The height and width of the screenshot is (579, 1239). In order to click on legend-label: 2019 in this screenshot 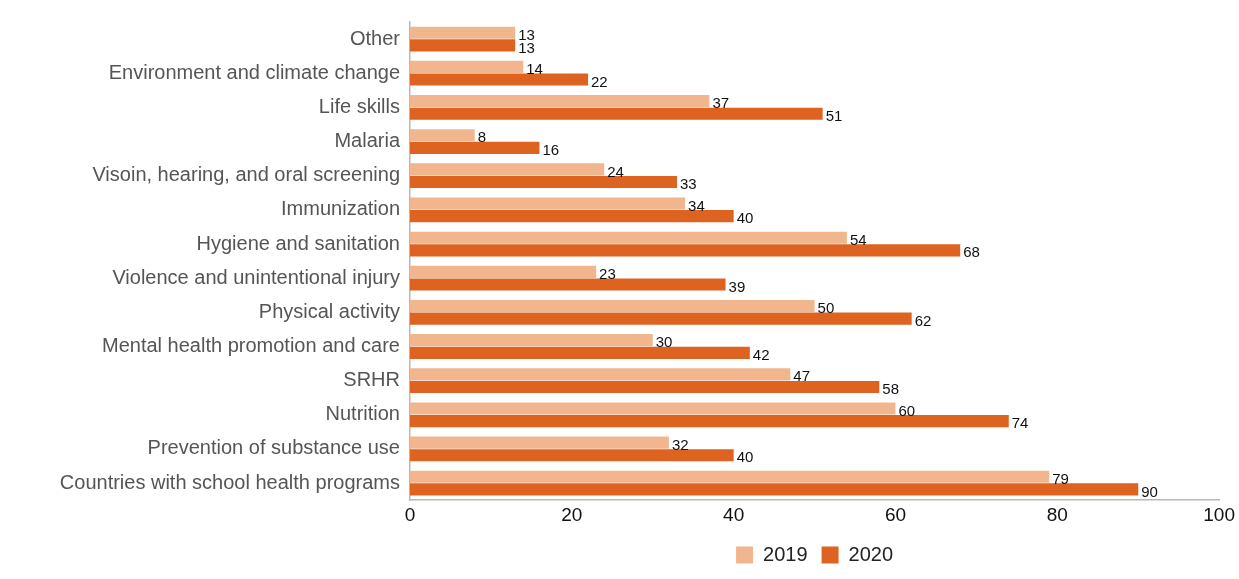, I will do `click(785, 553)`.